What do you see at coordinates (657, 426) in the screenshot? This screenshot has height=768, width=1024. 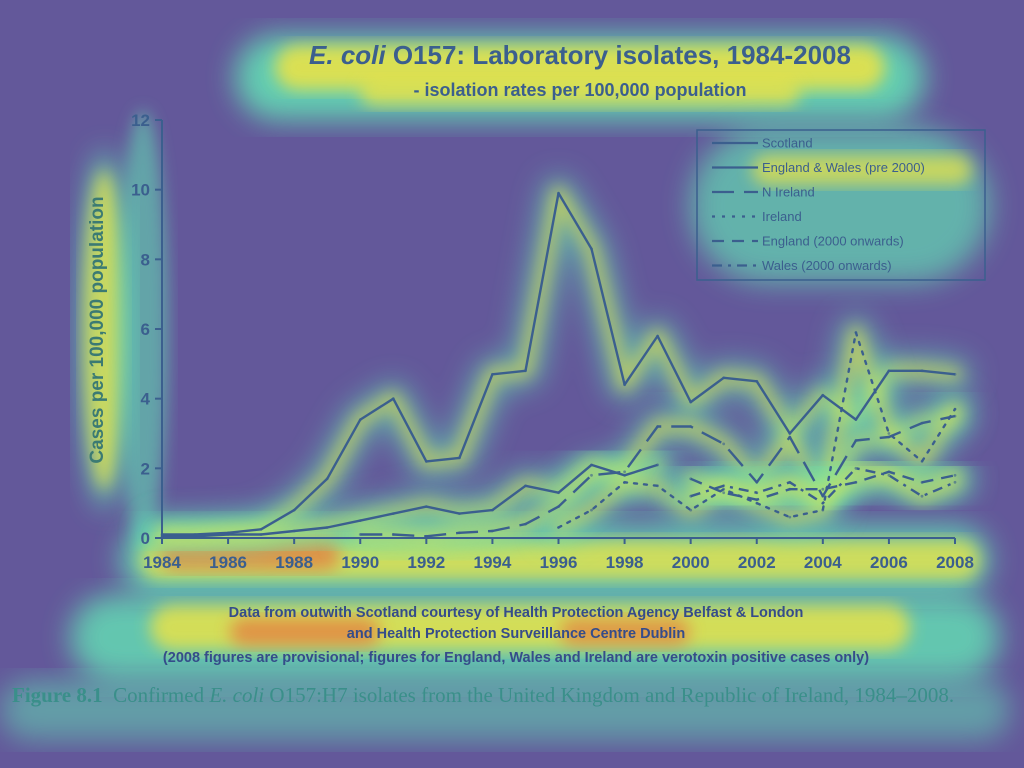 I see `series-2-point-1999` at bounding box center [657, 426].